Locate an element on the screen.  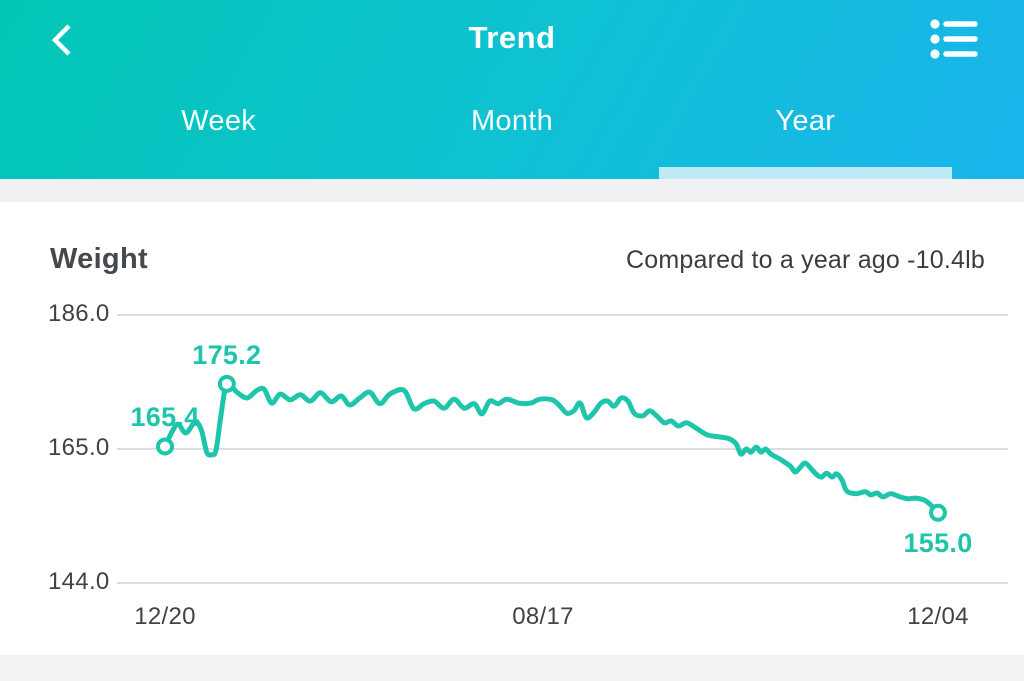
page-title: Trend is located at coordinates (512, 37).